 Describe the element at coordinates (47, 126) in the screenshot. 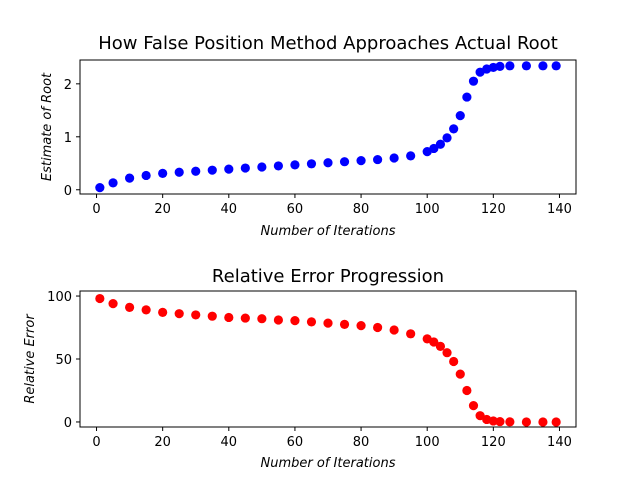

I see `y-axis-label: Estimate of Root` at that location.